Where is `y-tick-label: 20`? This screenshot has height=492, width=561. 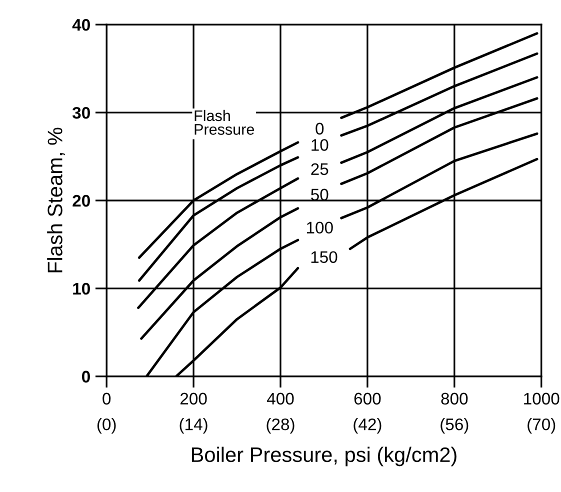
y-tick-label: 20 is located at coordinates (81, 200).